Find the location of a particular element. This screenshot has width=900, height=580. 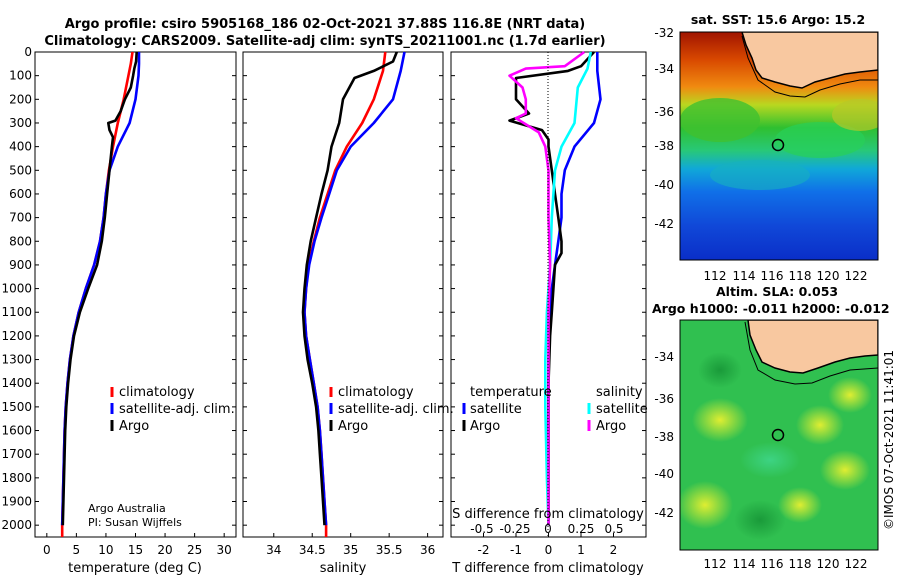

legend-climatology-label: climatology is located at coordinates (376, 392).